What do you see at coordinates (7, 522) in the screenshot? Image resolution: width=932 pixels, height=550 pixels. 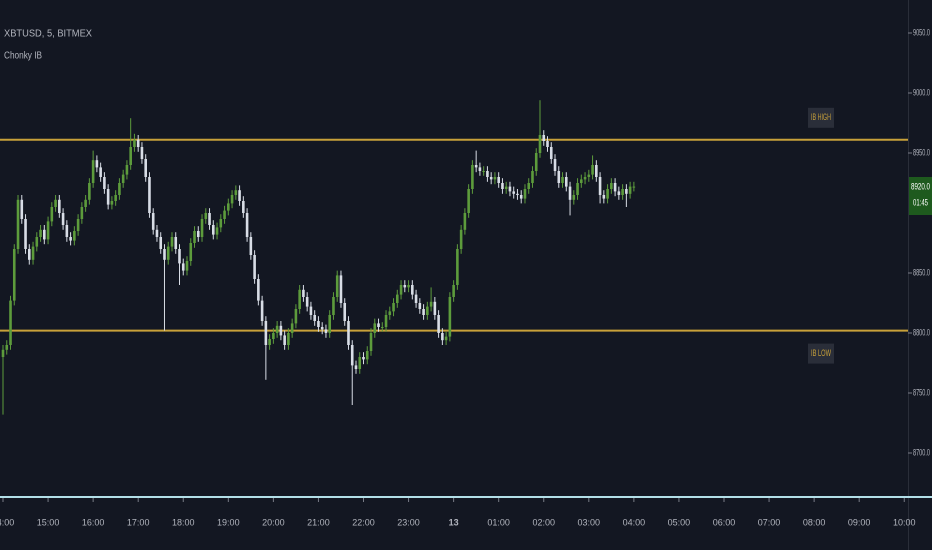 I see `x-tick-label: 14:00` at bounding box center [7, 522].